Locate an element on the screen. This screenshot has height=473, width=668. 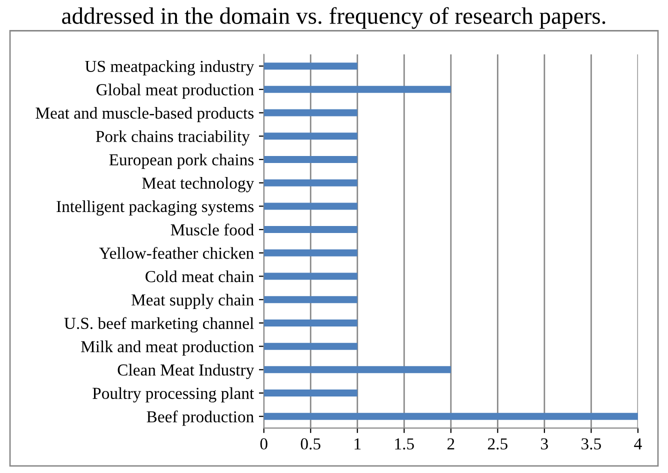
y-tick-label: Milk and meat production is located at coordinates (167, 348).